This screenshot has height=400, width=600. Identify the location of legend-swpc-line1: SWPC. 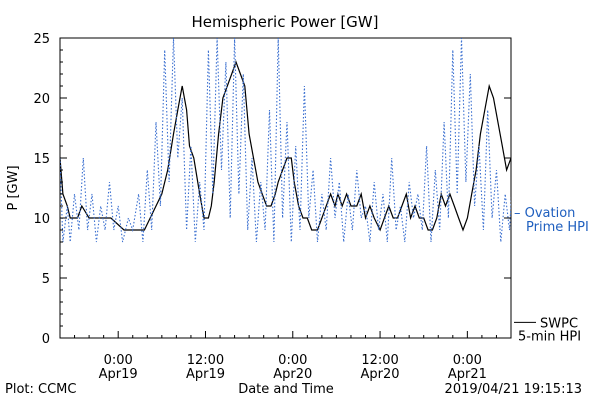
(559, 323).